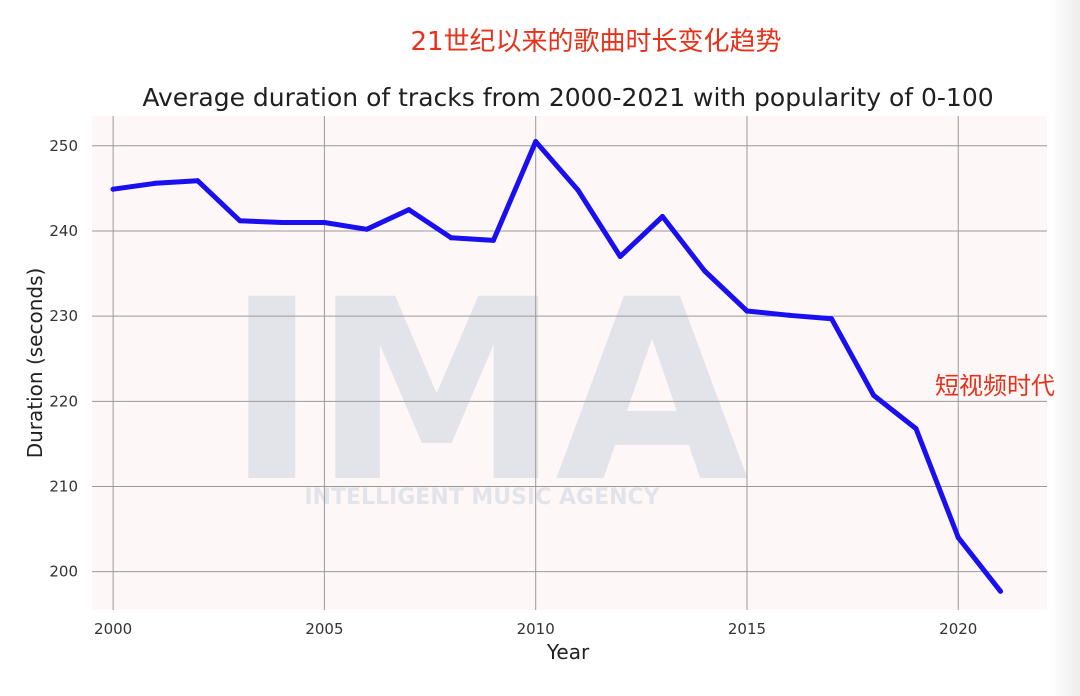 The height and width of the screenshot is (696, 1080). Describe the element at coordinates (35, 363) in the screenshot. I see `y-axis-label: Duration (seconds)` at that location.